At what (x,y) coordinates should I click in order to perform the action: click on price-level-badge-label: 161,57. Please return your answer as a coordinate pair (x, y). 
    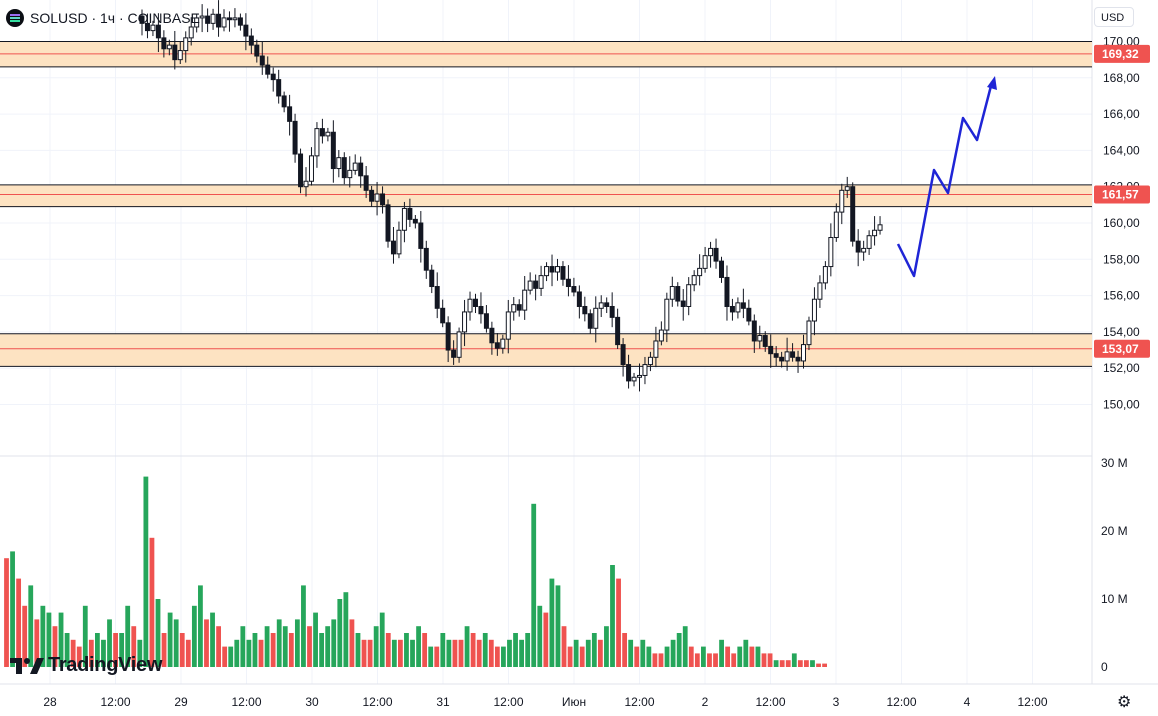
    Looking at the image, I should click on (1120, 195).